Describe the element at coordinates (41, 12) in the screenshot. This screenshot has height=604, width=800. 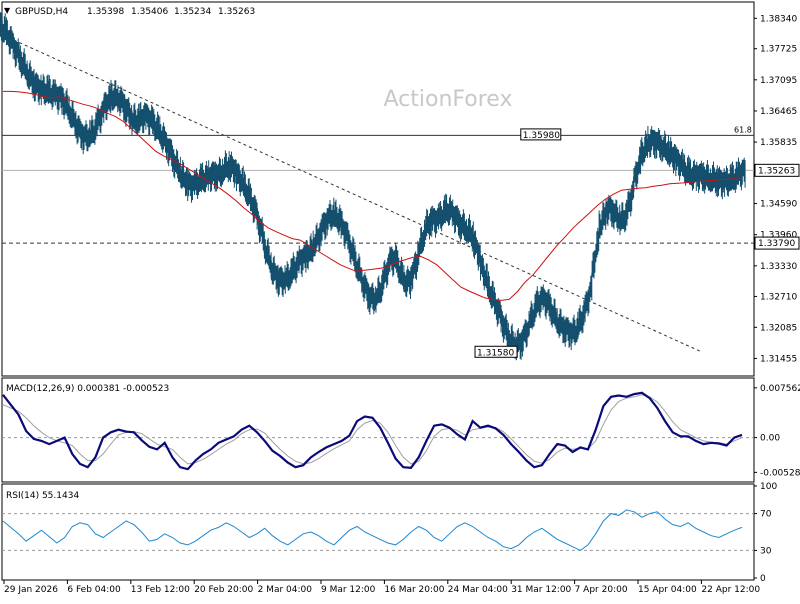
I see `symbol-label: GBPUSD,H4` at that location.